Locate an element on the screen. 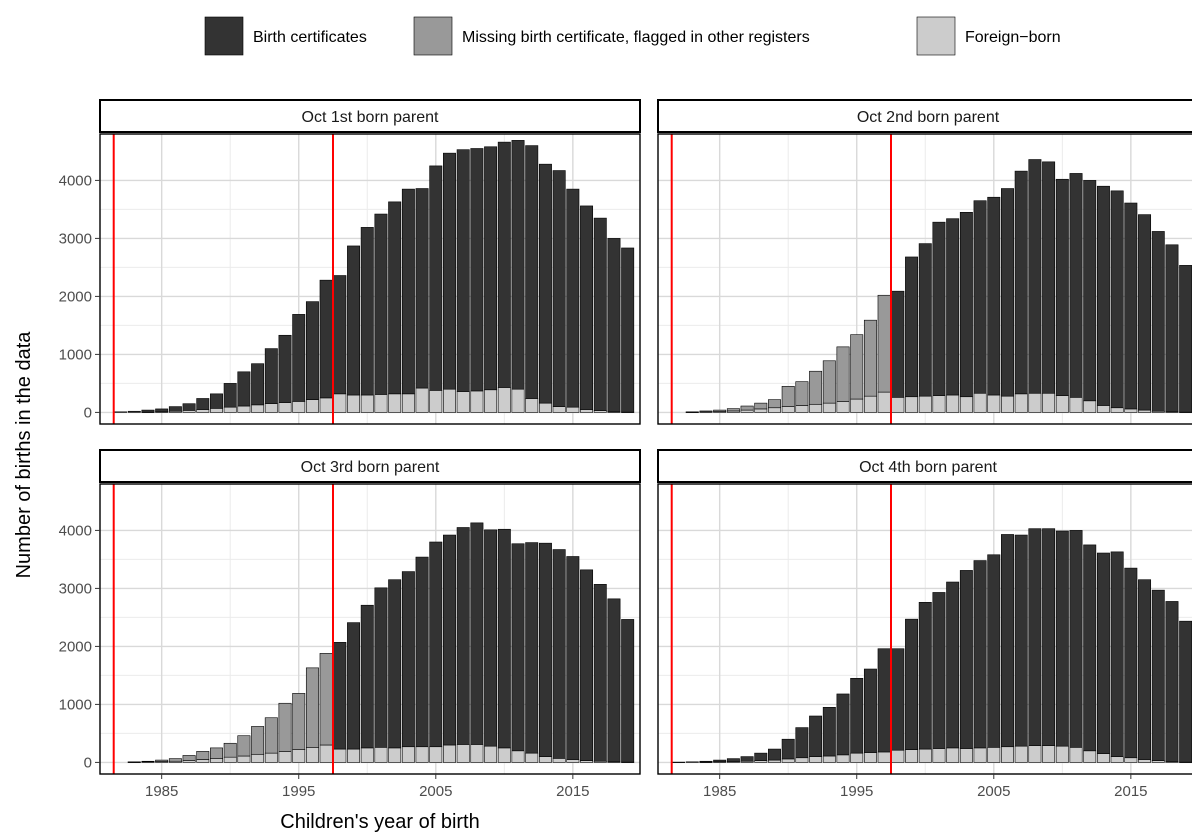 This screenshot has width=1192, height=834. x-tick-label: 2005 is located at coordinates (435, 791).